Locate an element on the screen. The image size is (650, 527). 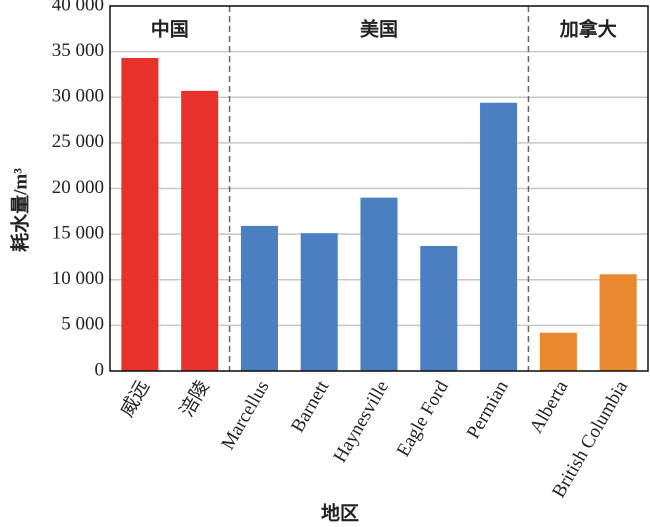
x-tick-label: Barnett is located at coordinates (310, 407).